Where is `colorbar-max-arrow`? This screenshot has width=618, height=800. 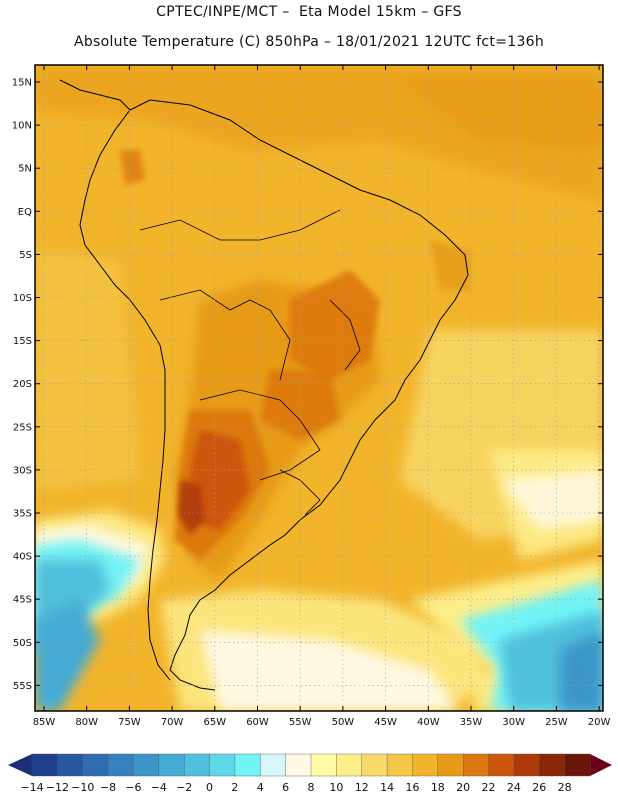 colorbar-max-arrow is located at coordinates (601, 765).